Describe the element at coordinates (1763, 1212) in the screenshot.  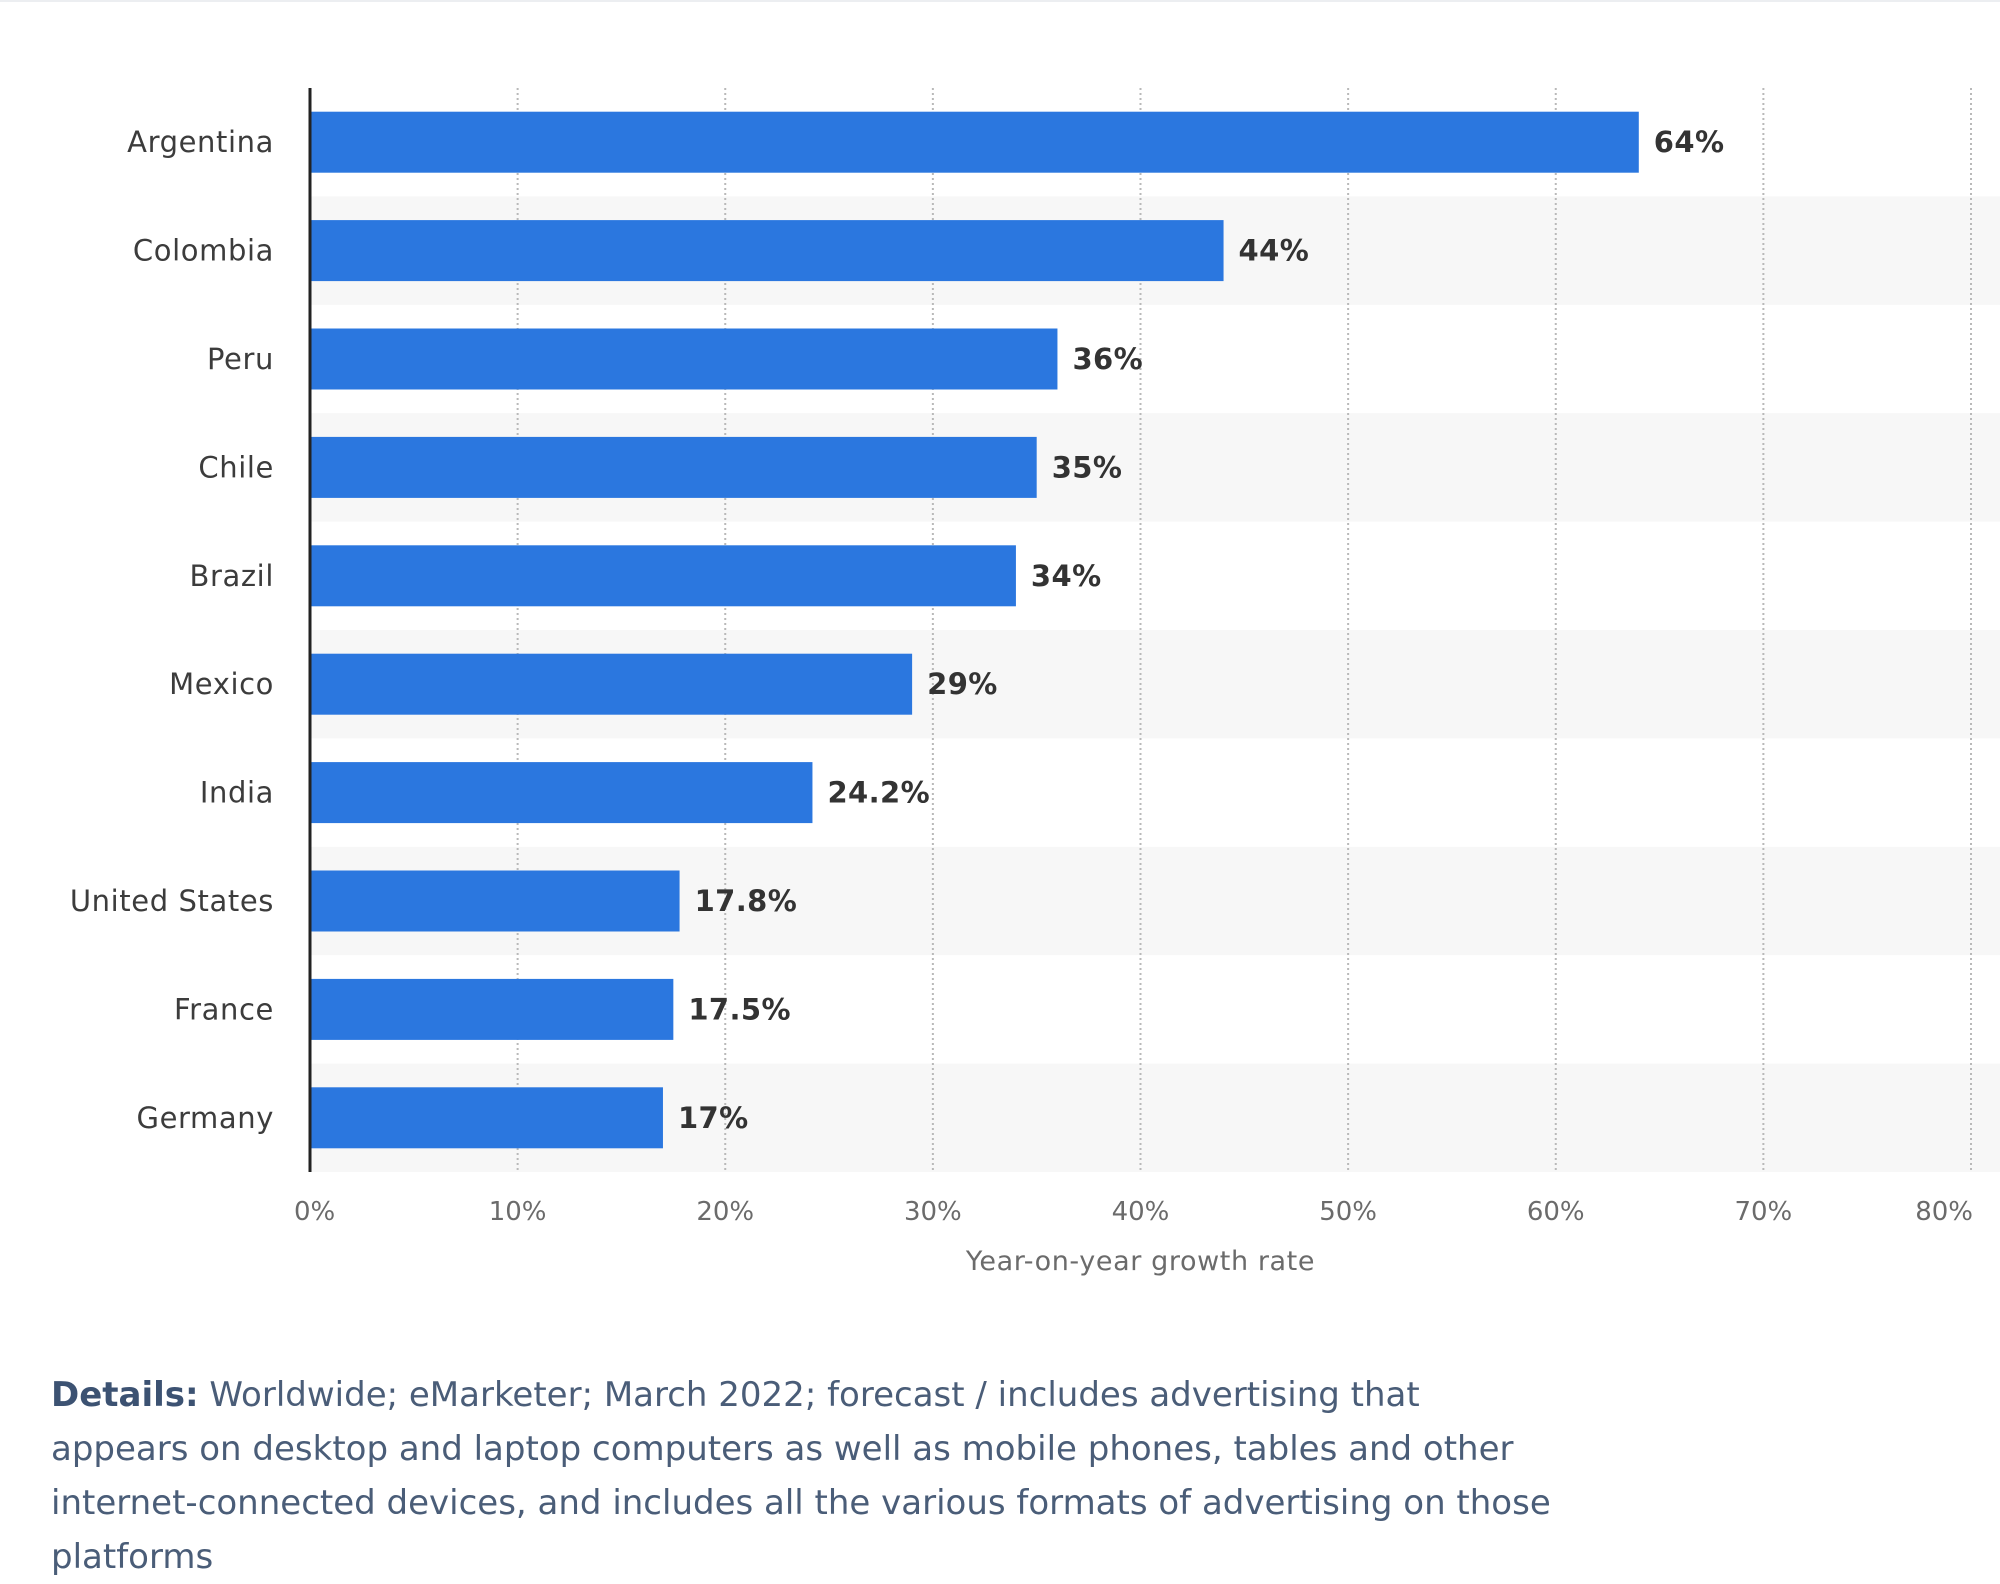
I see `x-tick-label: 70%` at that location.